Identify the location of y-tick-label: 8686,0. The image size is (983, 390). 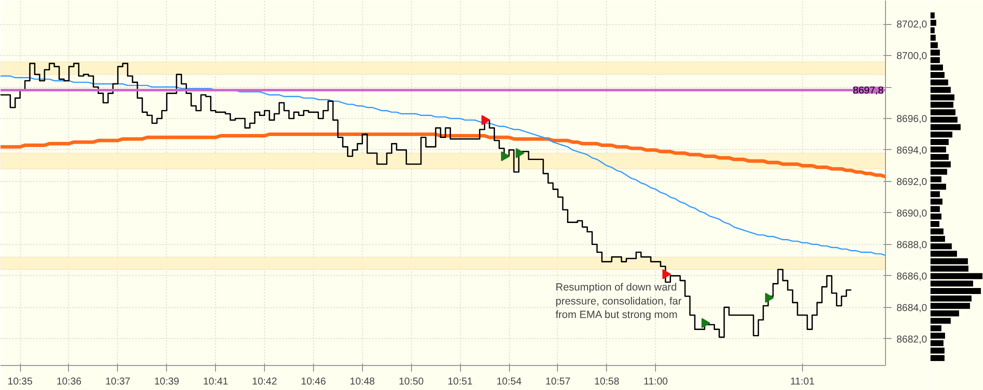
(912, 276).